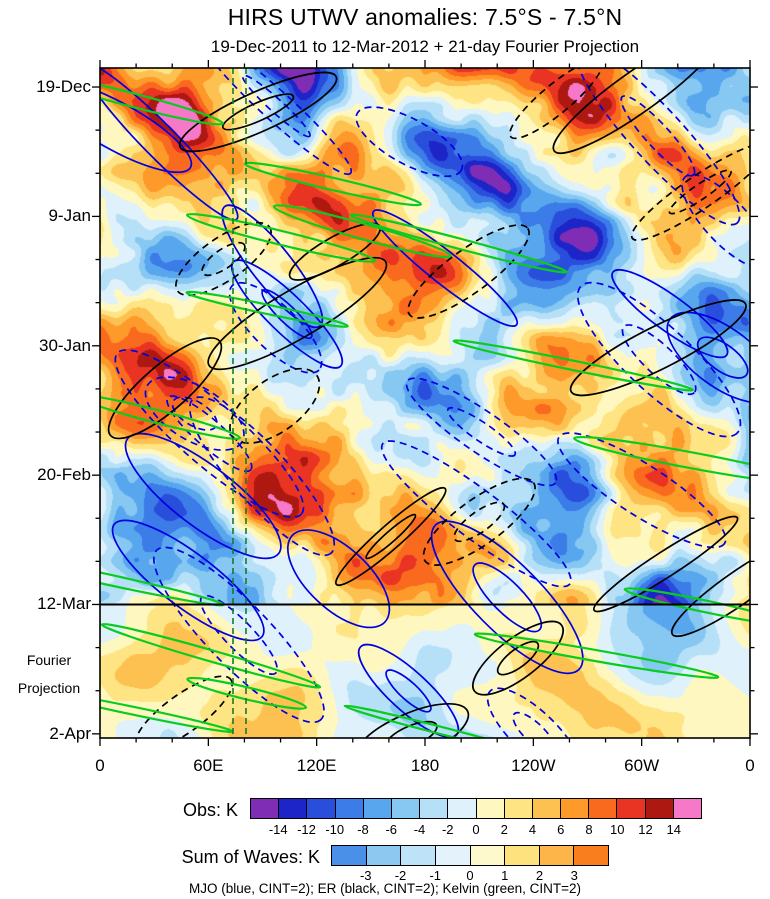 This screenshot has height=899, width=770. What do you see at coordinates (208, 765) in the screenshot?
I see `x-axis-tick-label: 60E` at bounding box center [208, 765].